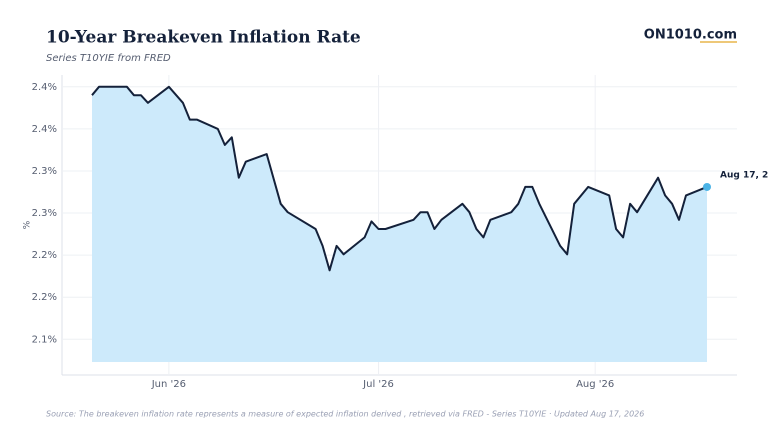  What do you see at coordinates (595, 384) in the screenshot?
I see `x-tick-label: Aug '26` at bounding box center [595, 384].